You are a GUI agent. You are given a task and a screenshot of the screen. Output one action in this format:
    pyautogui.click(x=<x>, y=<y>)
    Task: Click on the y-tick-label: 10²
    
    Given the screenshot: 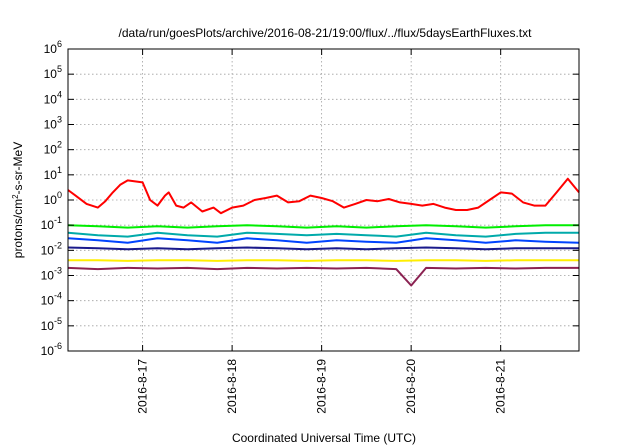 What is the action you would take?
    pyautogui.click(x=53, y=148)
    